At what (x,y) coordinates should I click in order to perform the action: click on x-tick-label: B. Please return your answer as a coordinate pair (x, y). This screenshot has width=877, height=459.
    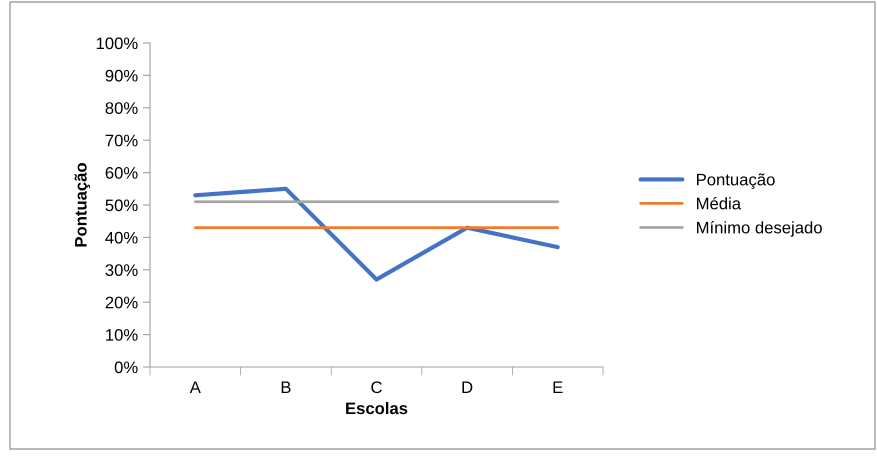
    Looking at the image, I should click on (286, 387).